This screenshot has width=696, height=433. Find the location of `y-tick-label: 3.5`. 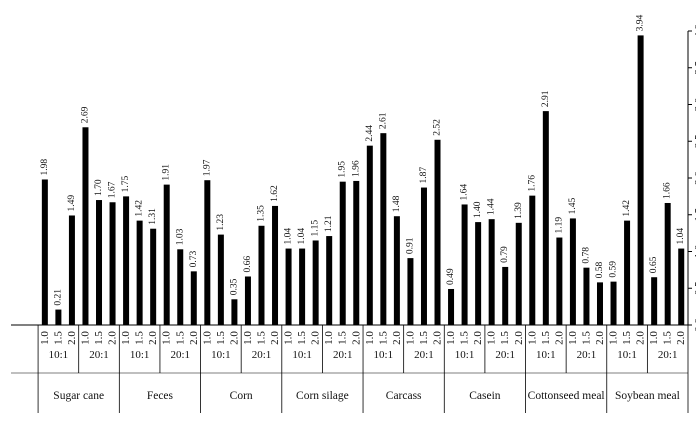

y-tick-label: 3.5 is located at coordinates (694, 67).